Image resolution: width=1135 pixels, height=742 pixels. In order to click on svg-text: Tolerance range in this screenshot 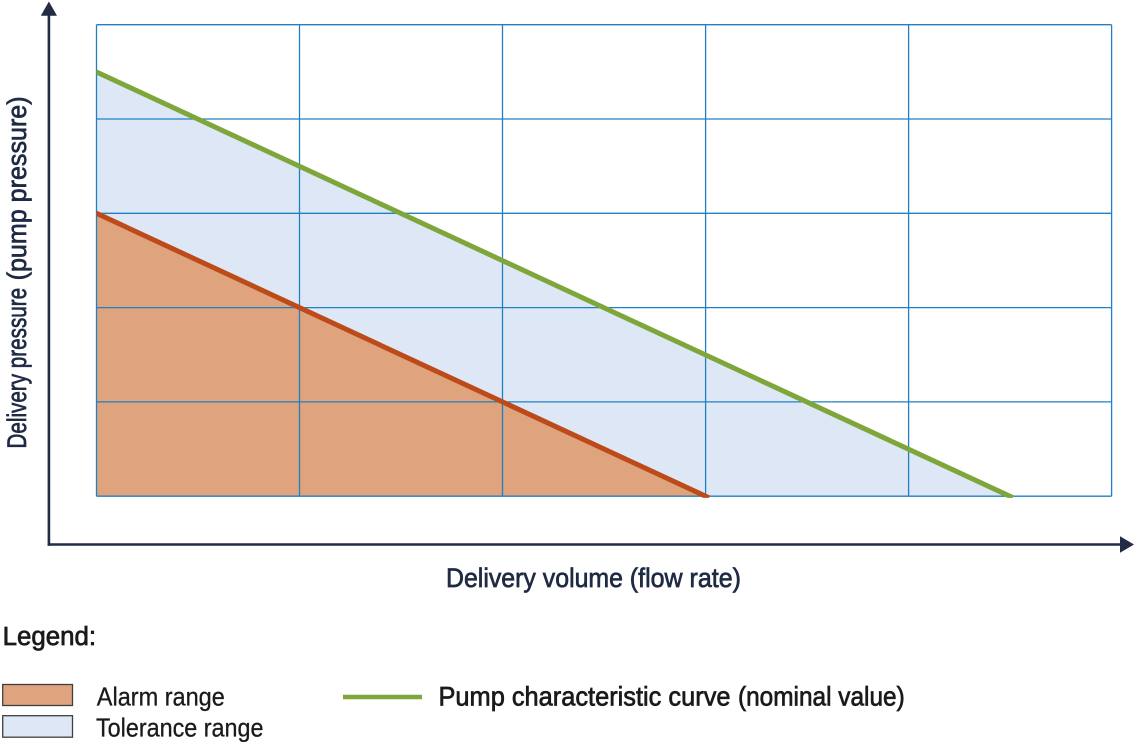, I will do `click(180, 727)`.